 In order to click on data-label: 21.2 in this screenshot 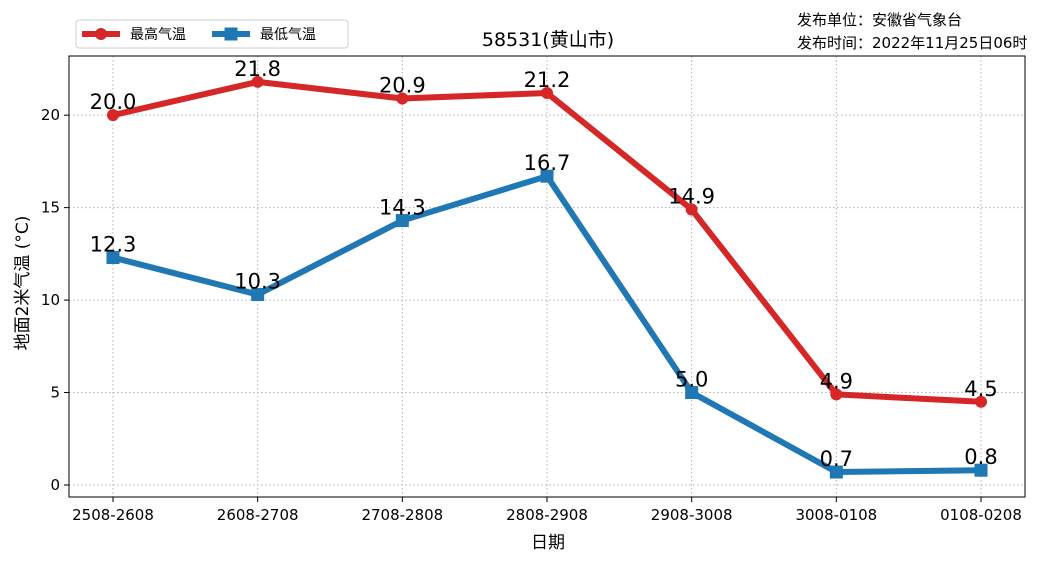, I will do `click(547, 80)`.